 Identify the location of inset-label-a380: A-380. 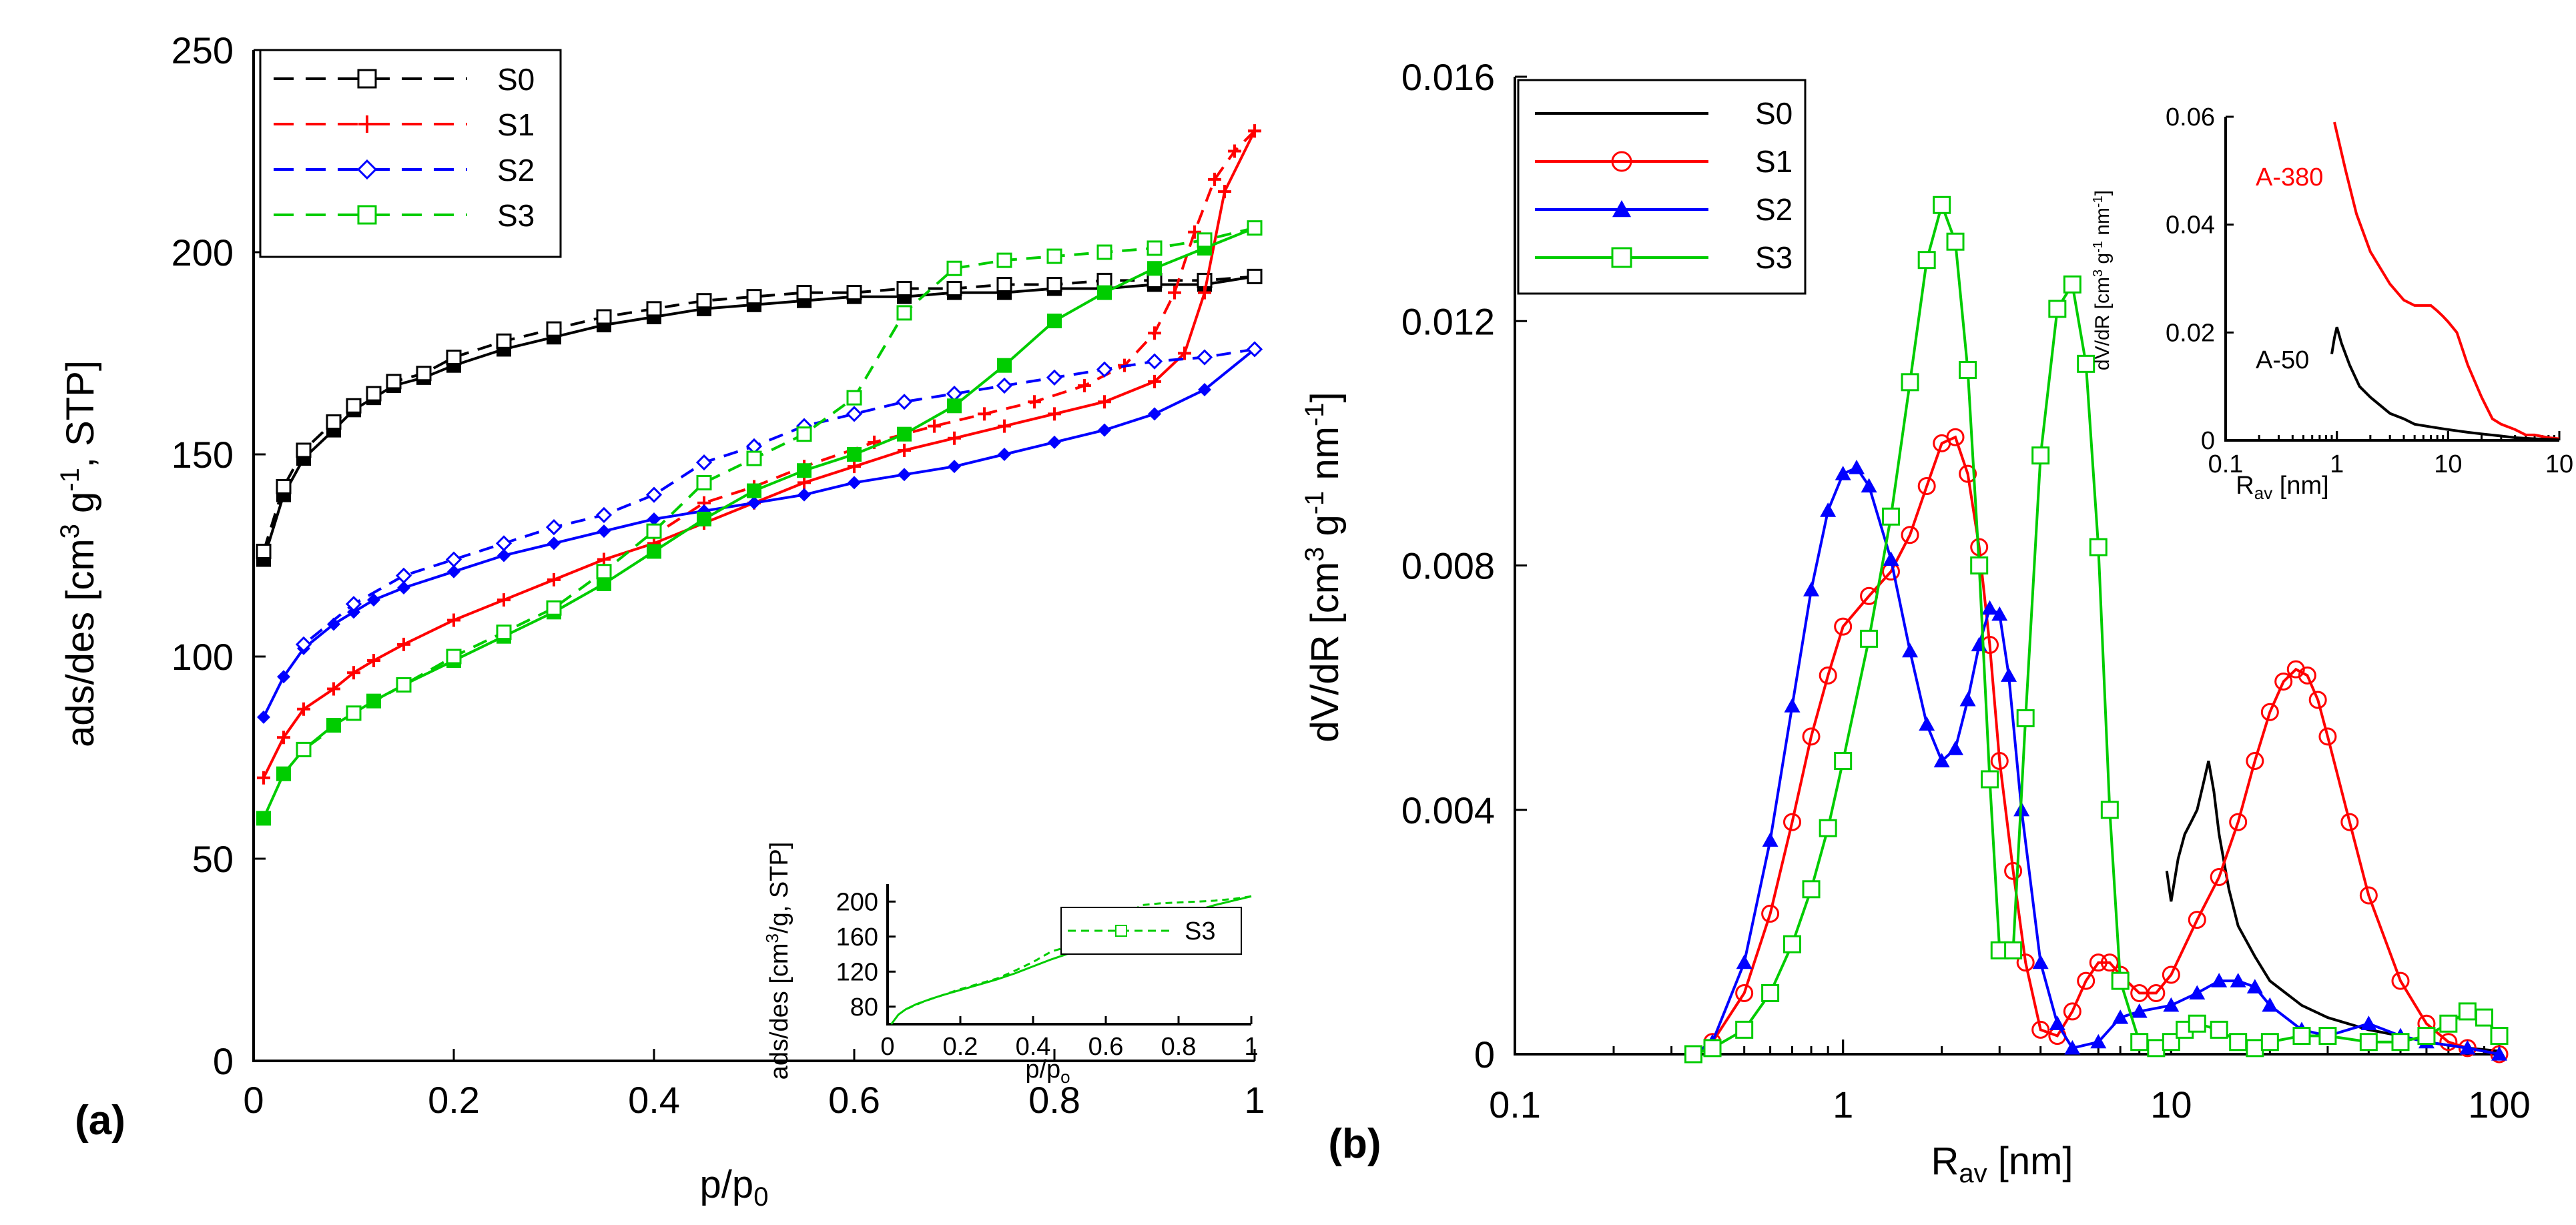
(2289, 177).